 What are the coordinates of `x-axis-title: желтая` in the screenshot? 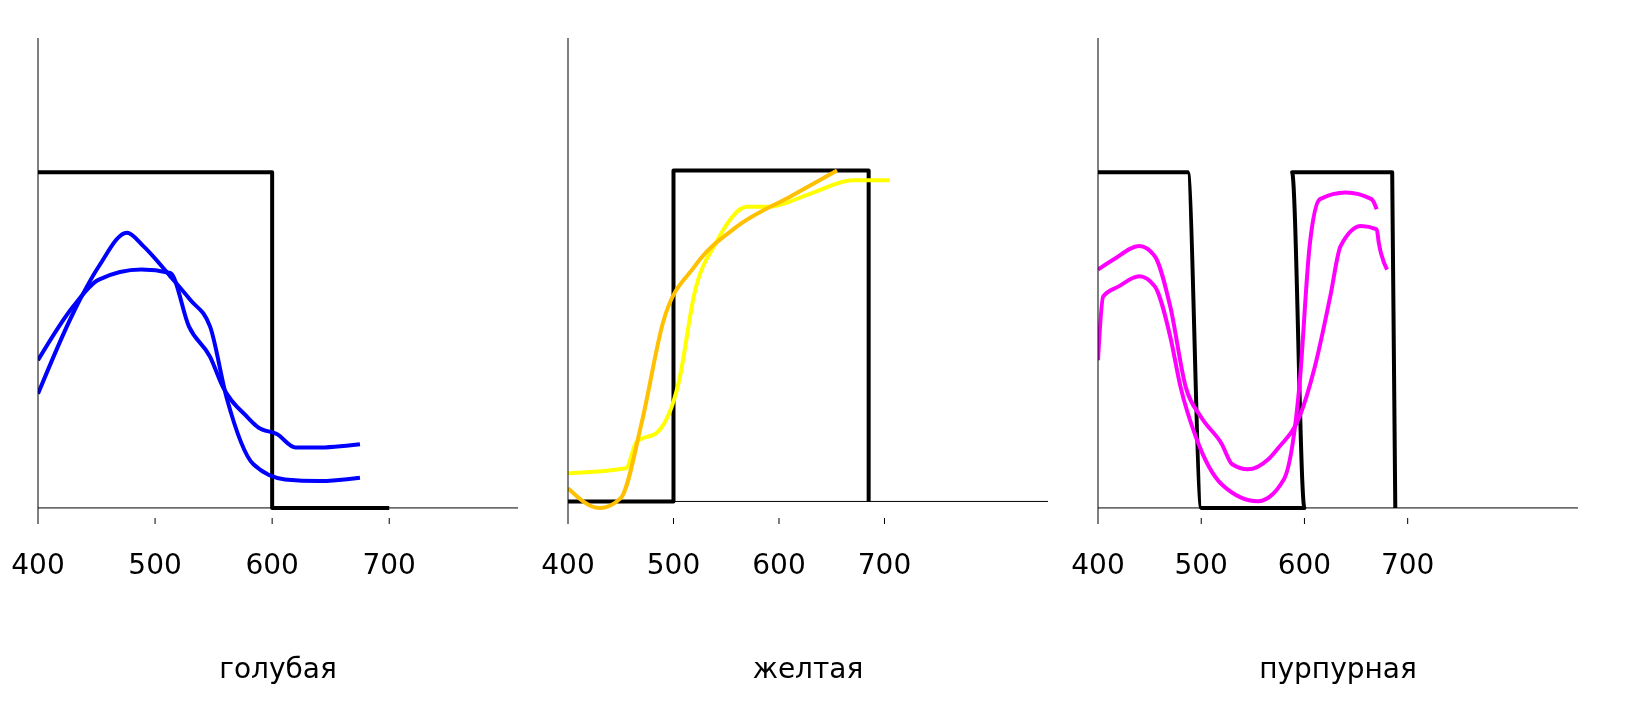 It's located at (808, 668).